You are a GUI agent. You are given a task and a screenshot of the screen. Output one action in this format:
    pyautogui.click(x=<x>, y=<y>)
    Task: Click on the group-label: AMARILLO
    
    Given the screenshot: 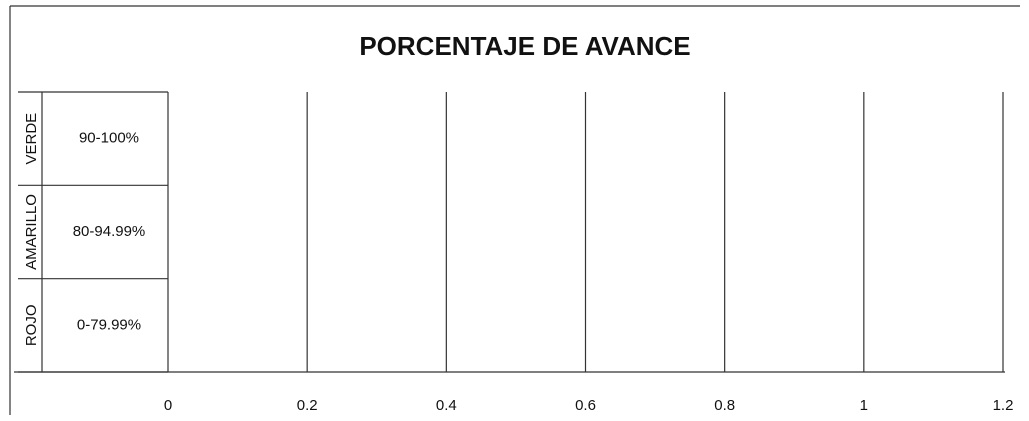 What is the action you would take?
    pyautogui.click(x=31, y=232)
    